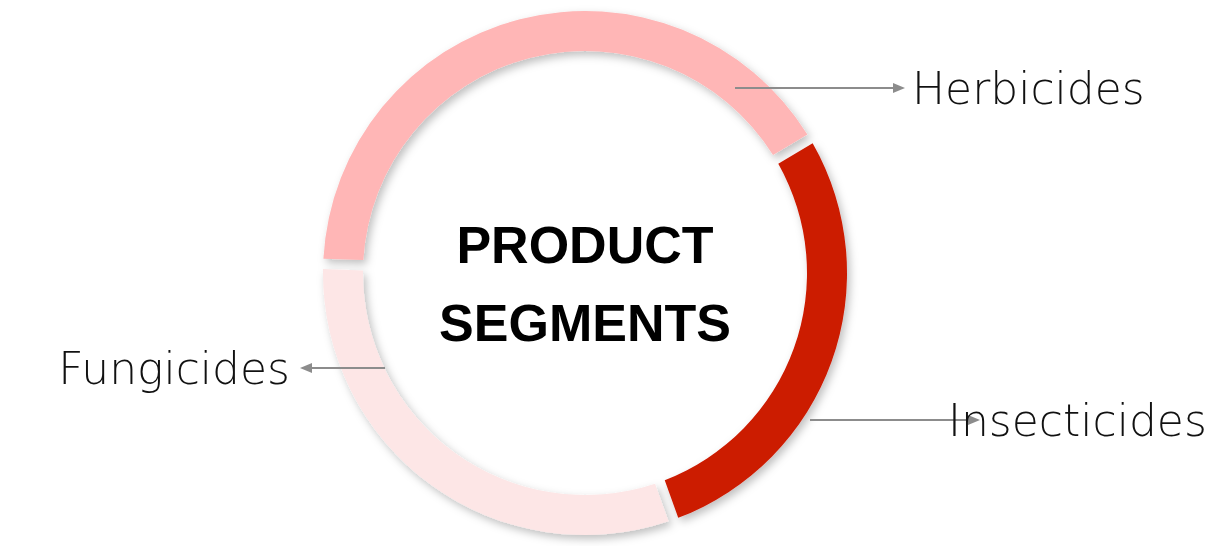 The width and height of the screenshot is (1229, 546). Describe the element at coordinates (1028, 88) in the screenshot. I see `slice-label: Herbicides` at that location.